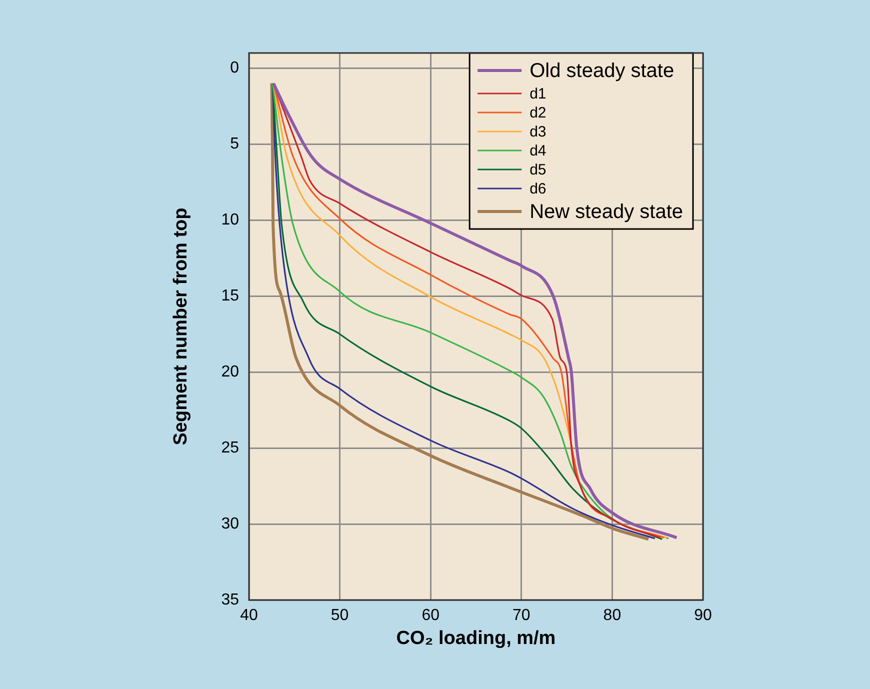 The width and height of the screenshot is (870, 689). What do you see at coordinates (230, 220) in the screenshot?
I see `y-tick-label: 10` at bounding box center [230, 220].